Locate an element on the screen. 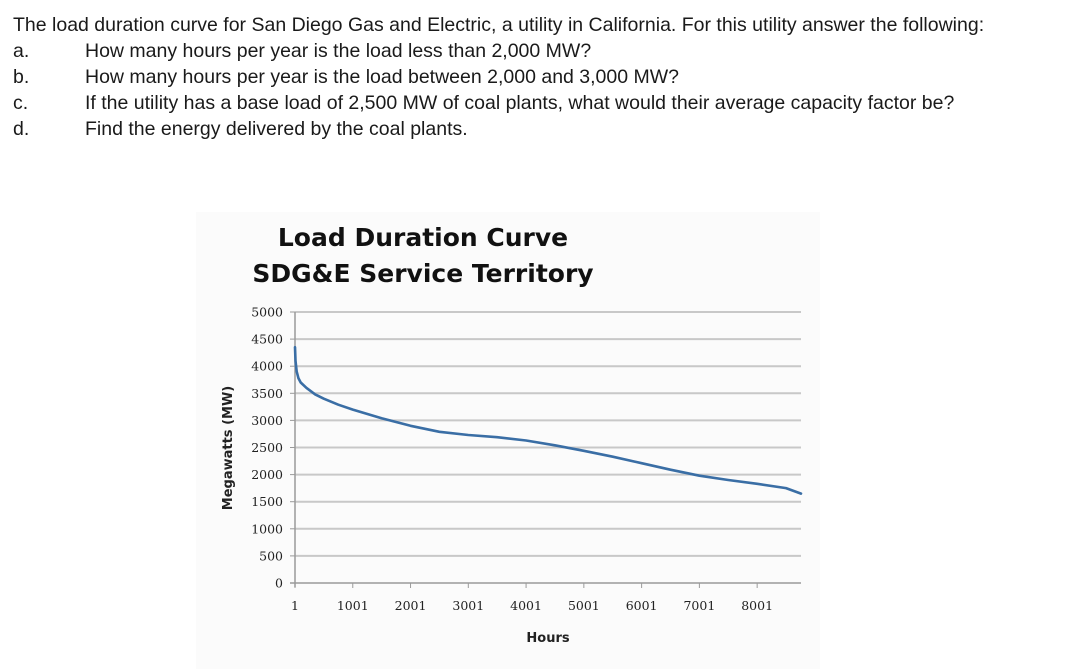  y-axis-label: Megawatts (MW) is located at coordinates (228, 448).